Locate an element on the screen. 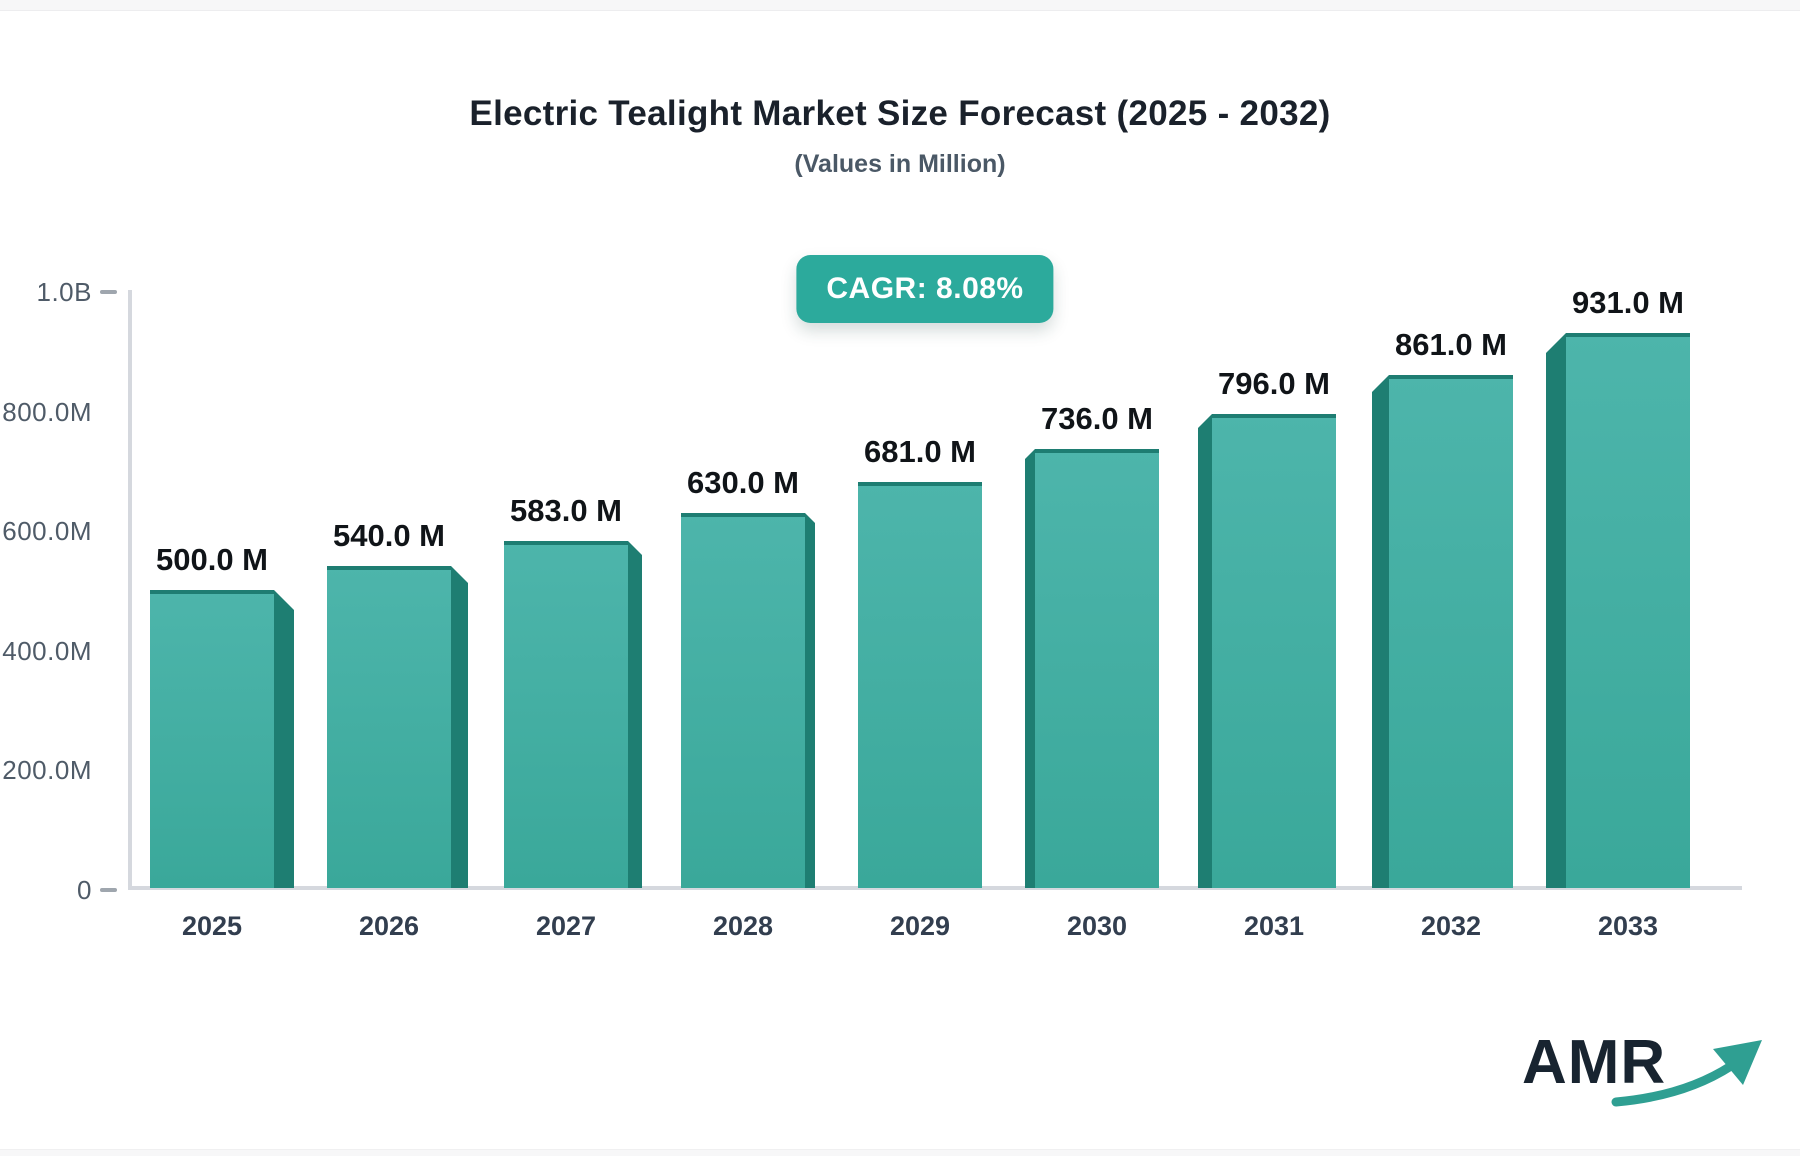  amr-logo: AMR is located at coordinates (1647, 1070).